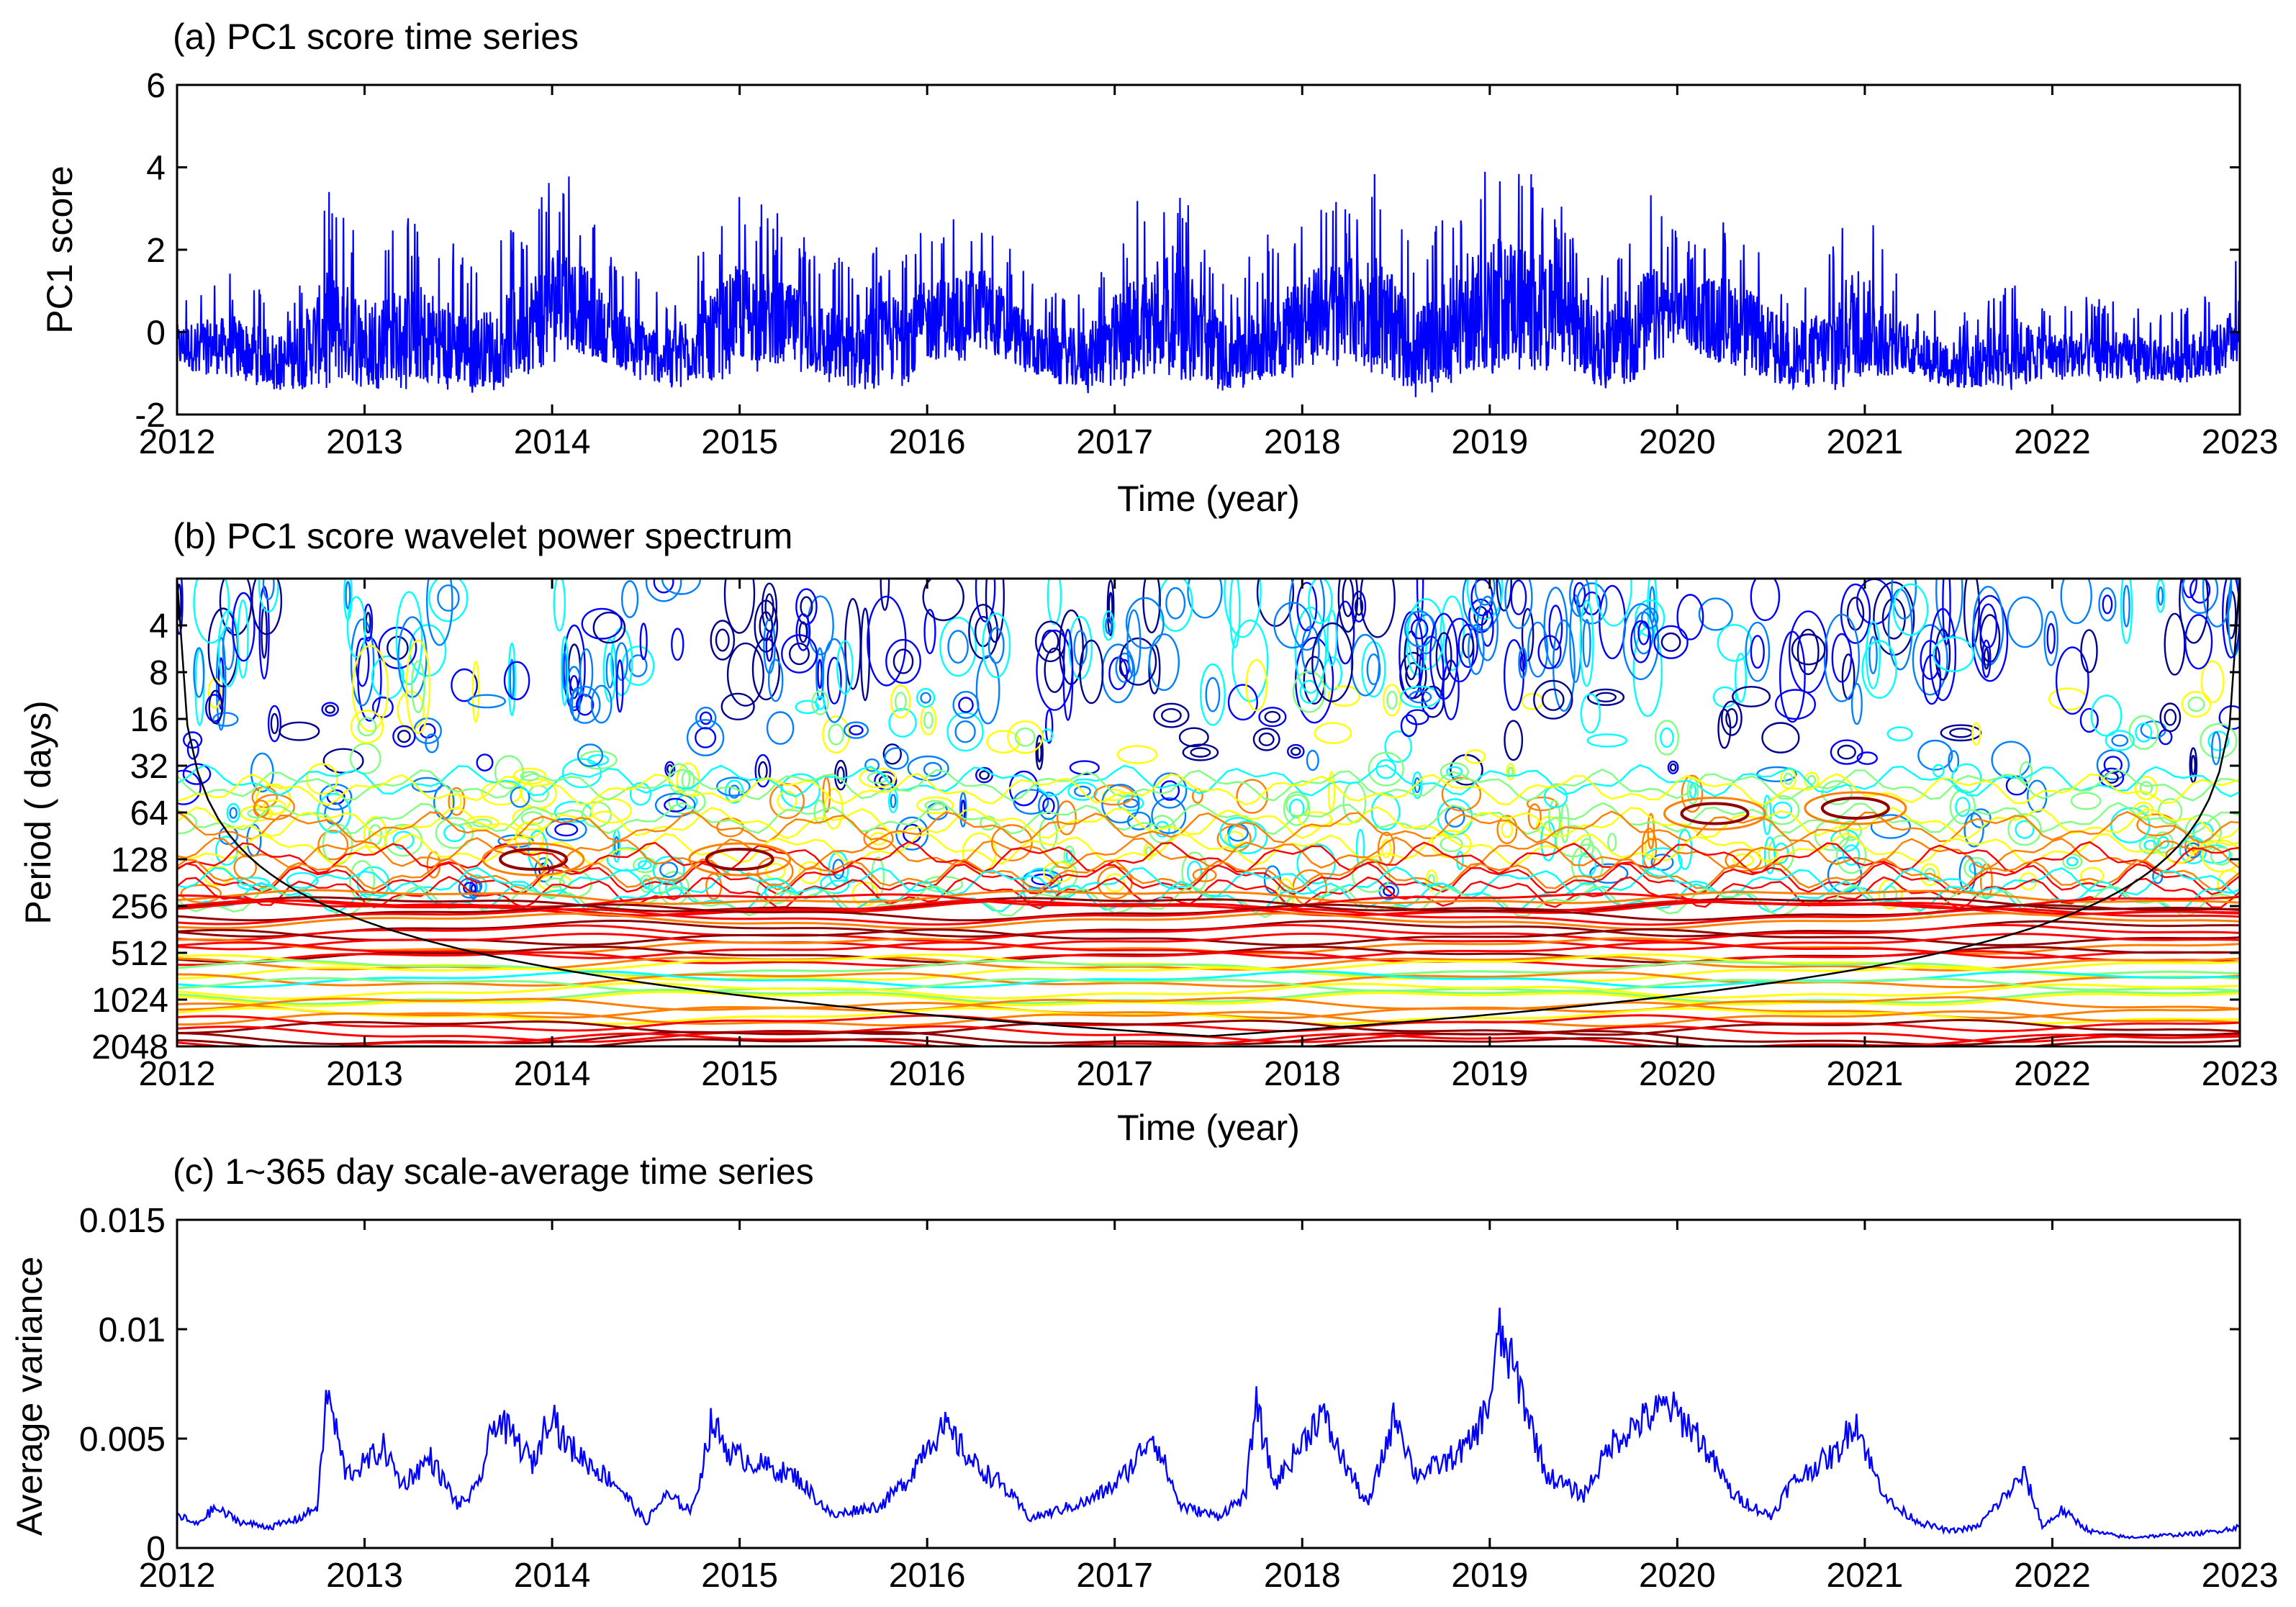 This screenshot has height=1607, width=2296. What do you see at coordinates (1715, 813) in the screenshot?
I see `wavelet-hotspot` at bounding box center [1715, 813].